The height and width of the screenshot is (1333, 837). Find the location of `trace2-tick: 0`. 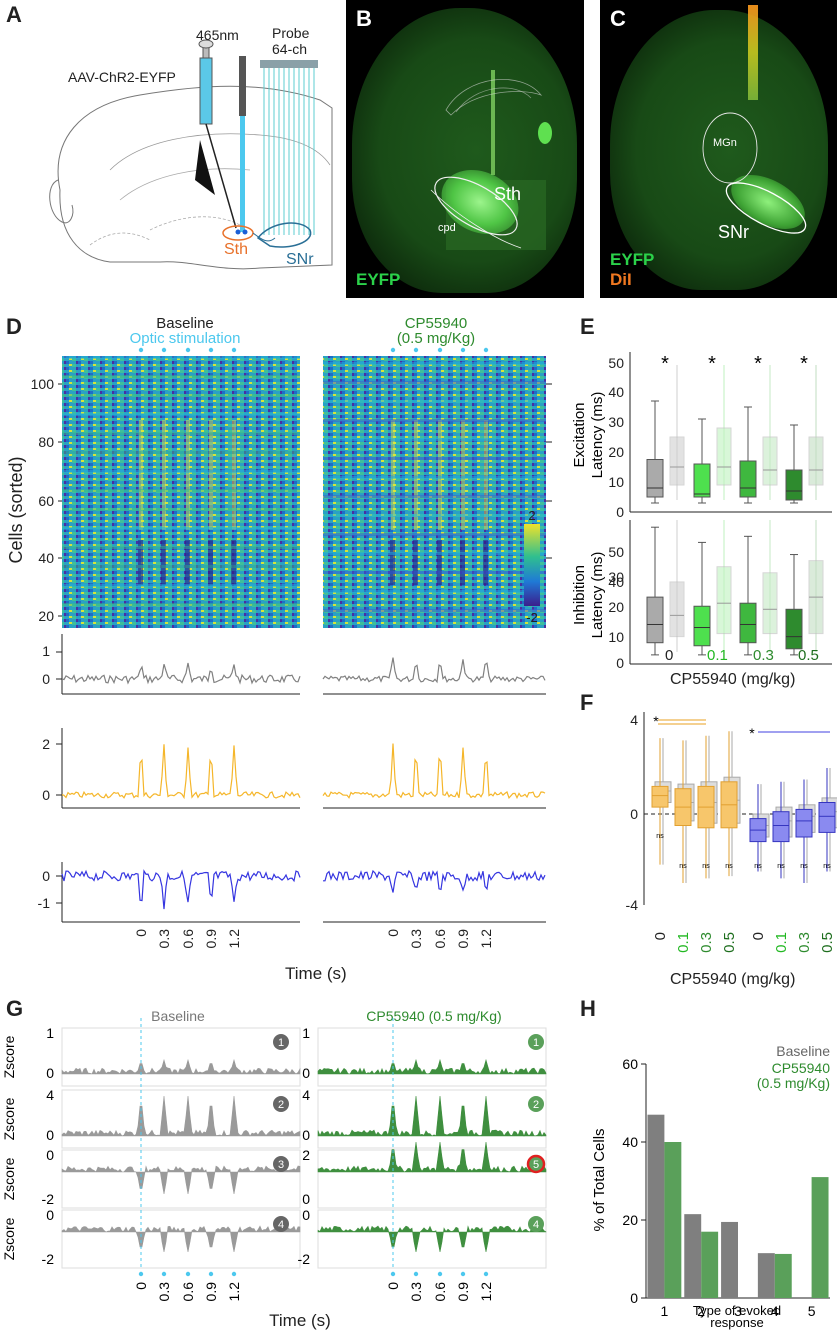

trace2-tick: 0 is located at coordinates (46, 795).